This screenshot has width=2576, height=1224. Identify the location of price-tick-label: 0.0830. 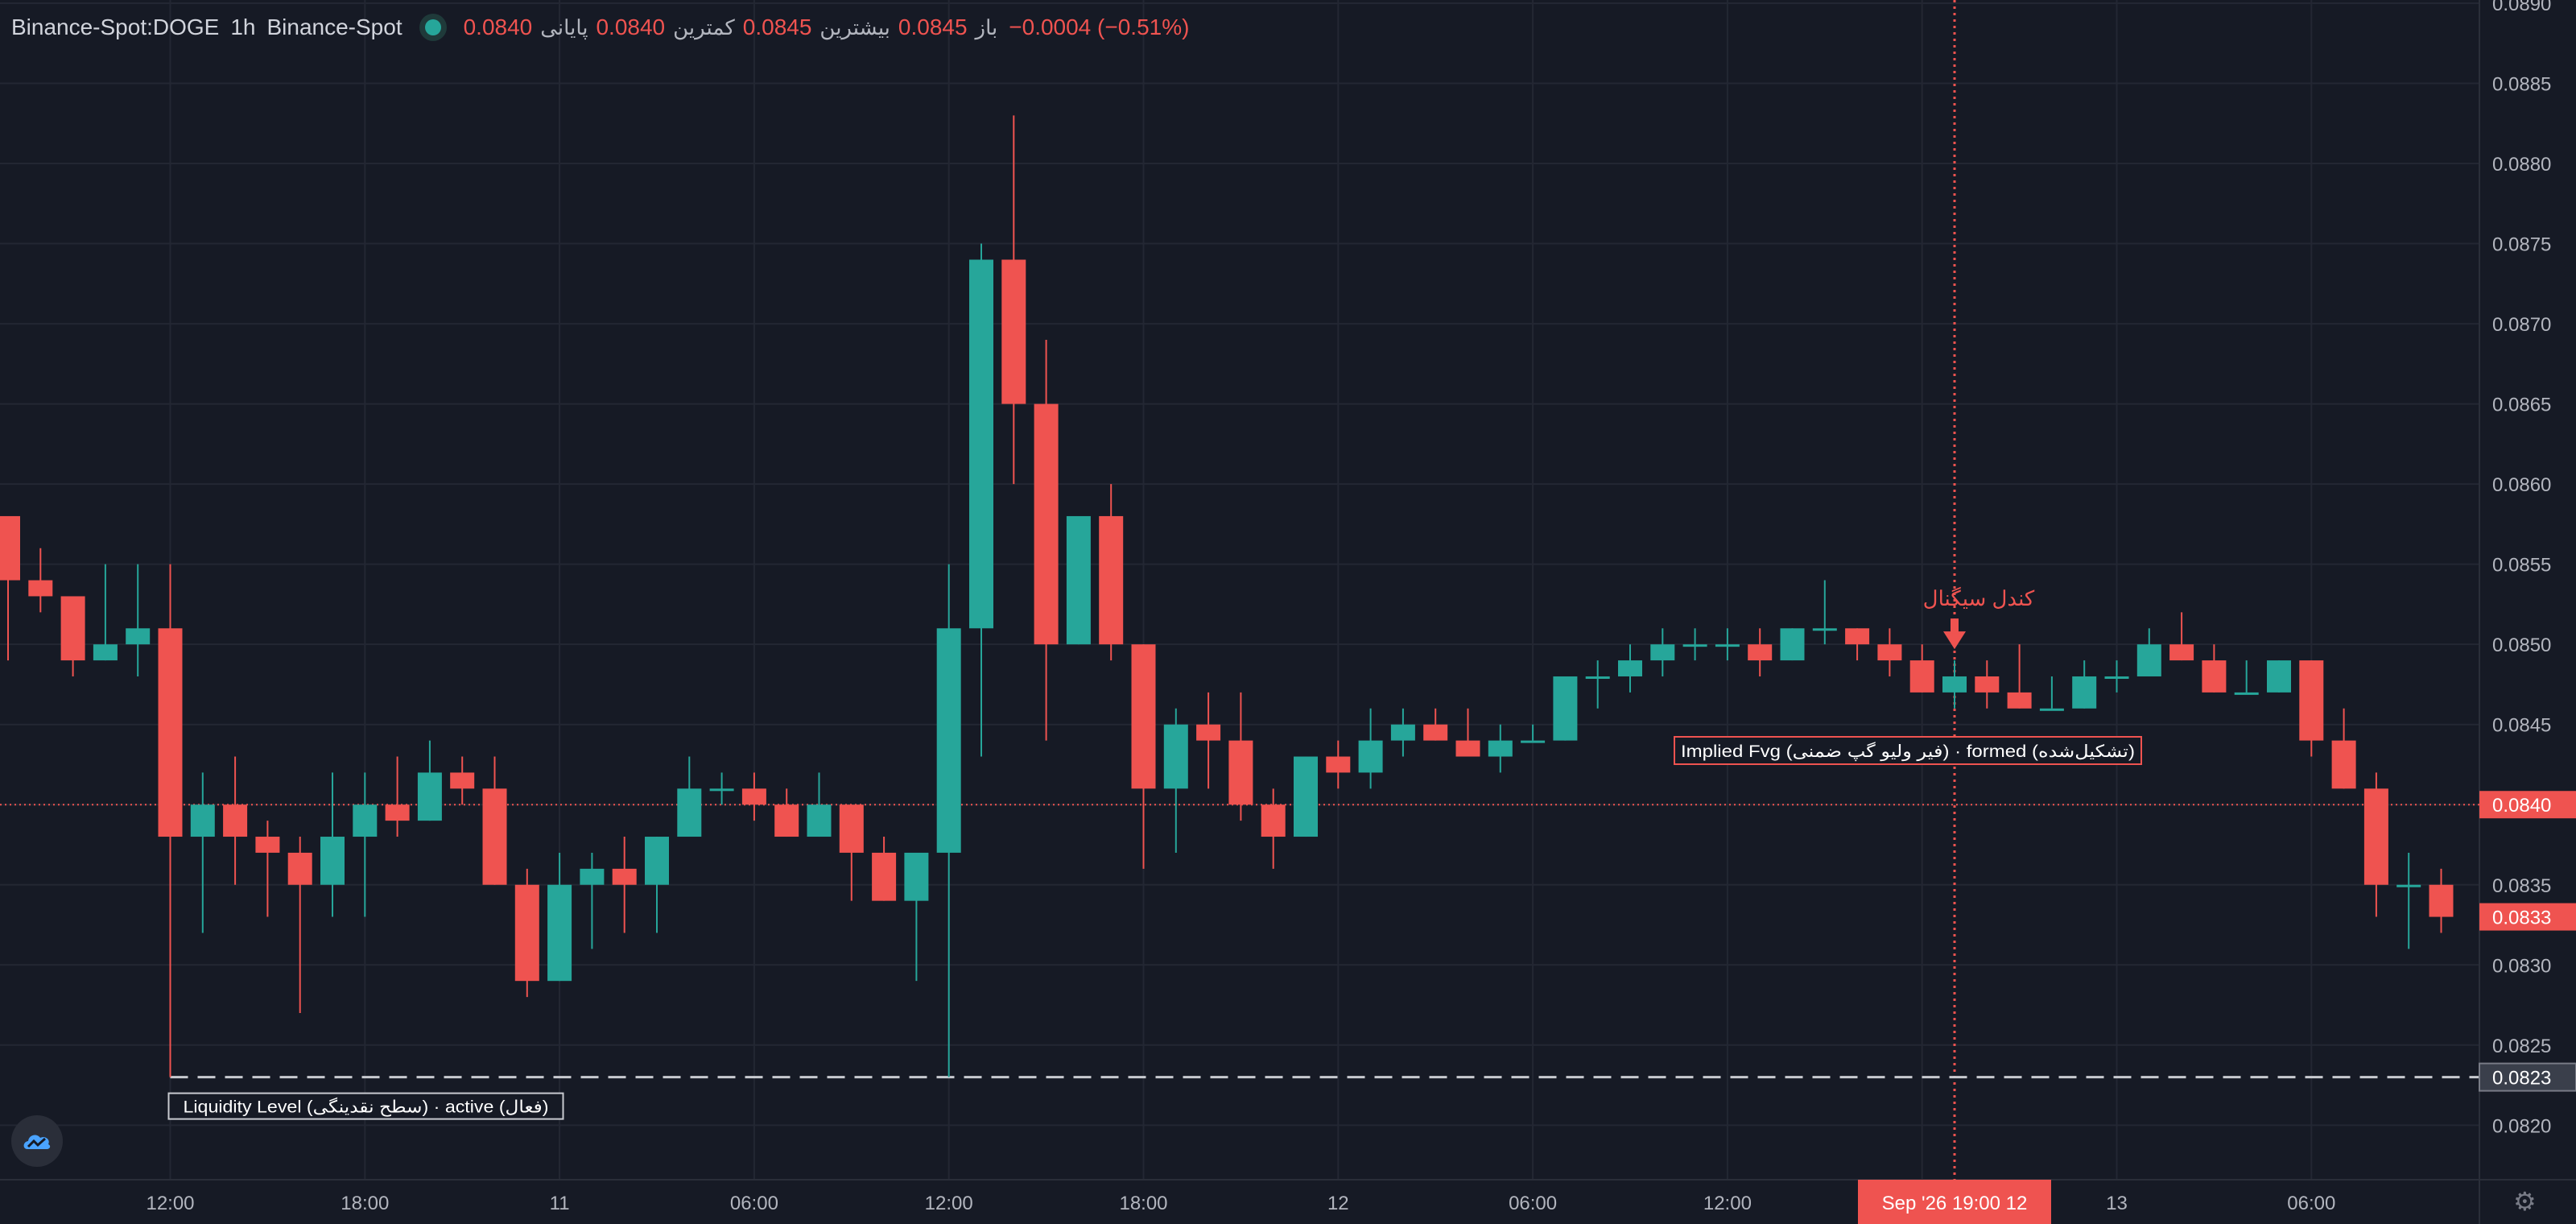
(2521, 966).